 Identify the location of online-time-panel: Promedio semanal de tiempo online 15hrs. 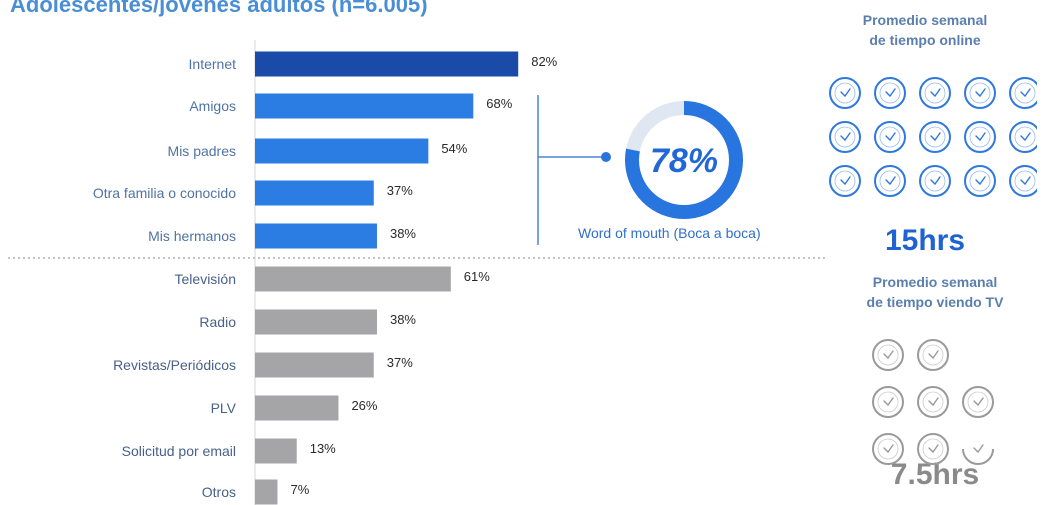
(925, 133).